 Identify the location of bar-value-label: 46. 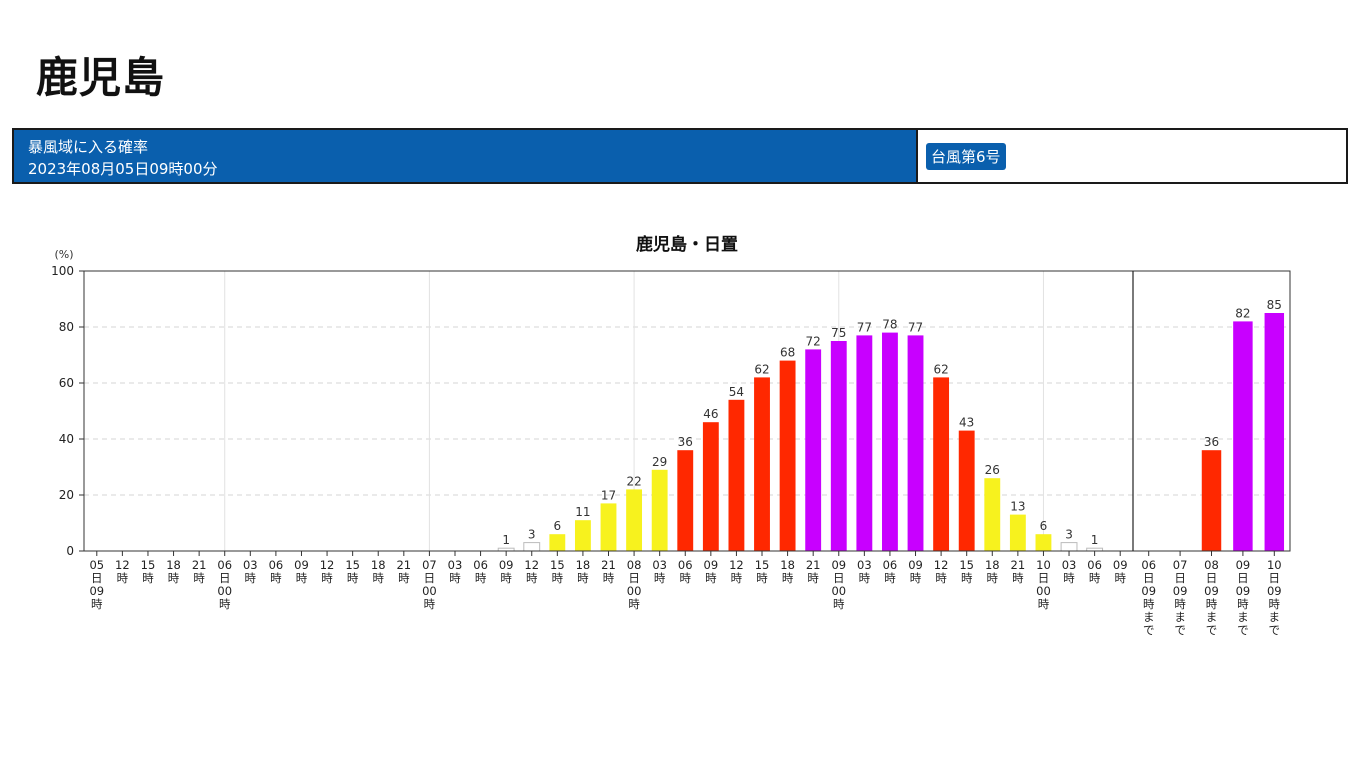
(710, 414).